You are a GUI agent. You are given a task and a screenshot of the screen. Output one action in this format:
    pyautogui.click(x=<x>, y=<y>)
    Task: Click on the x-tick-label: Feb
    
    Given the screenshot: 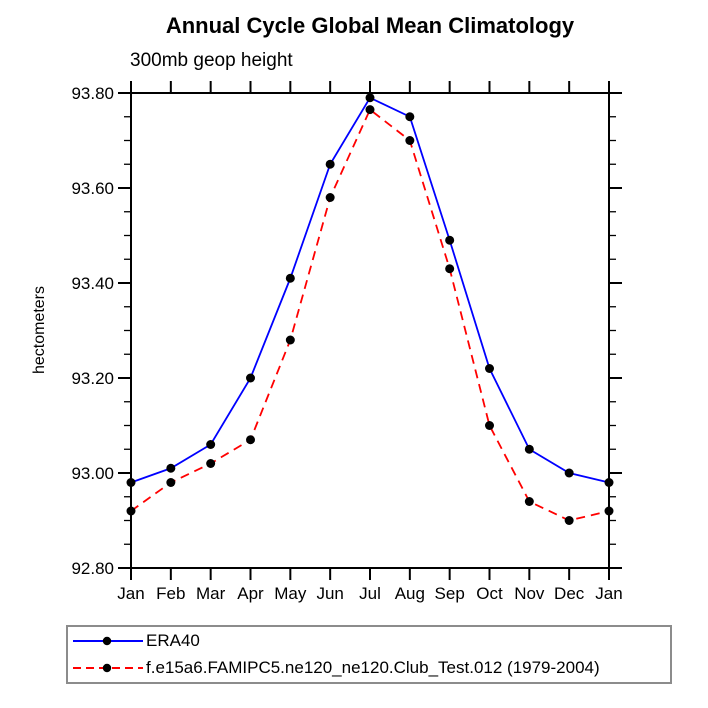 What is the action you would take?
    pyautogui.click(x=170, y=593)
    